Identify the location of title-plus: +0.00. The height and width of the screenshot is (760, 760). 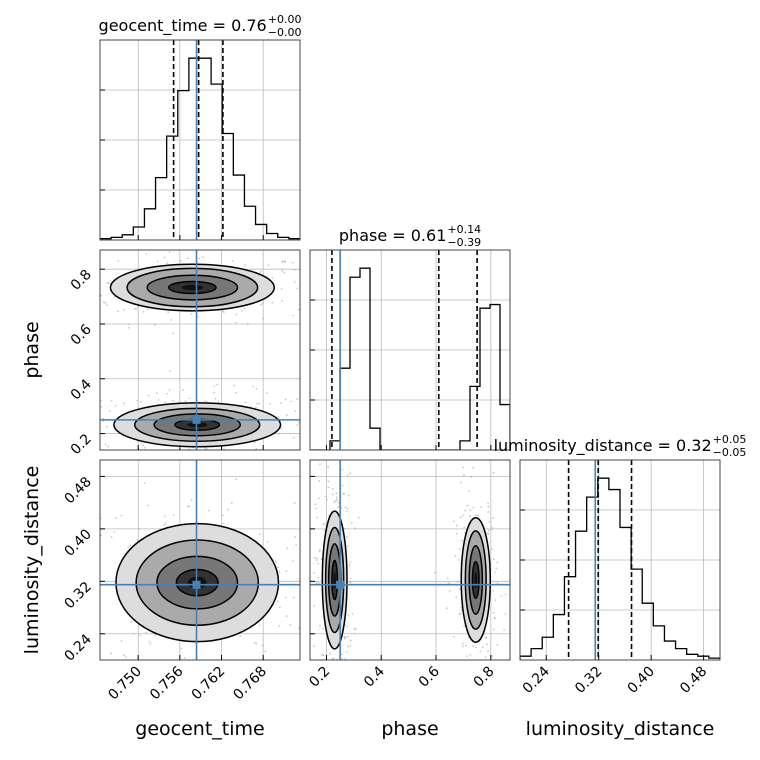
(285, 19).